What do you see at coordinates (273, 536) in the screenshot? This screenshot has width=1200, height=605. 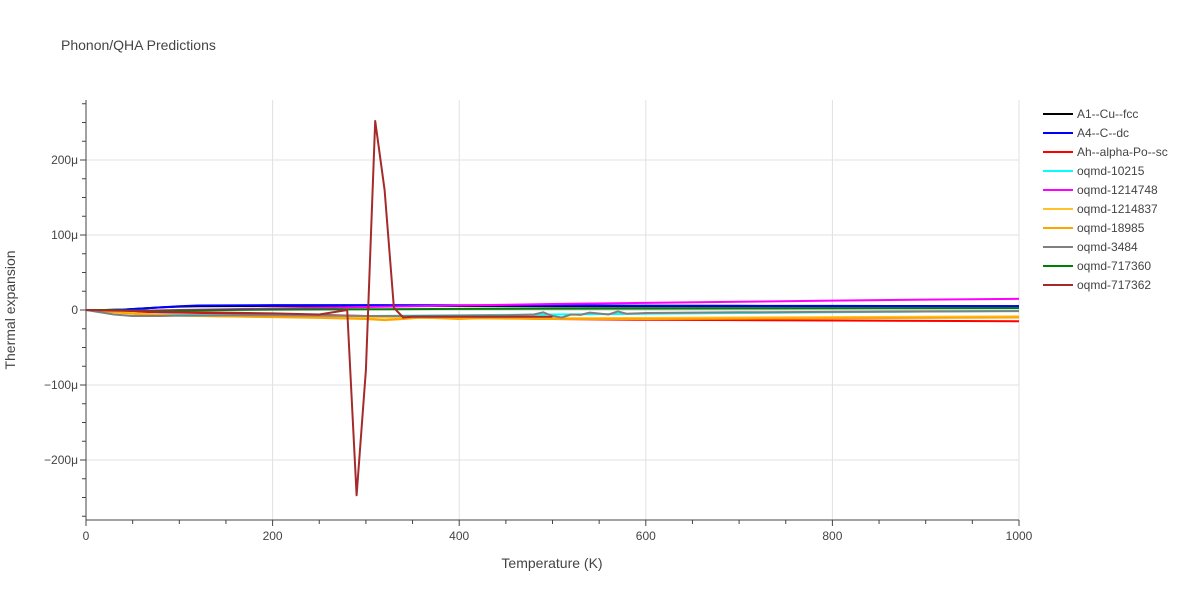 I see `x-tick-label: 200` at bounding box center [273, 536].